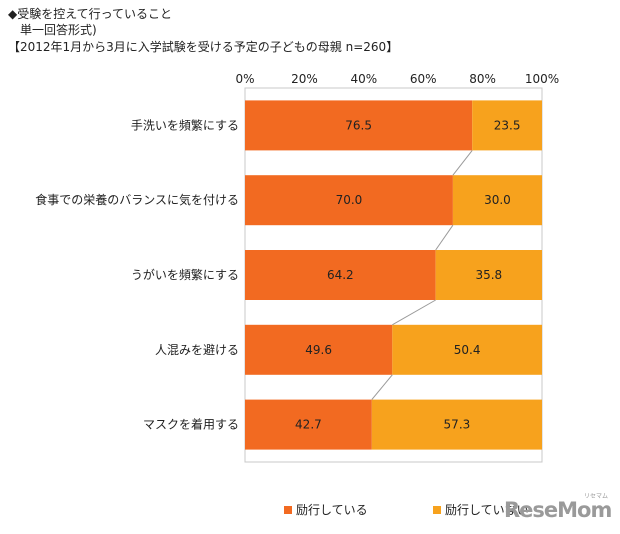  What do you see at coordinates (191, 424) in the screenshot?
I see `category-label: マスクを着用する` at bounding box center [191, 424].